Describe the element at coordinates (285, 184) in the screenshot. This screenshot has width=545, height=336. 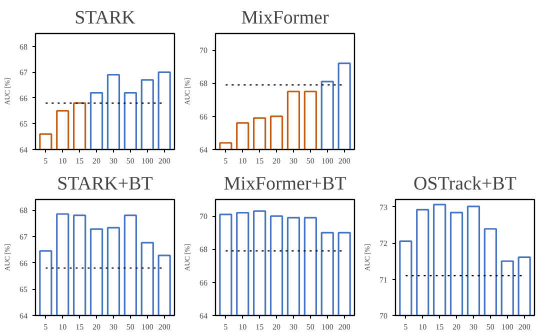
I see `chart-title: MixFormer+BT` at that location.